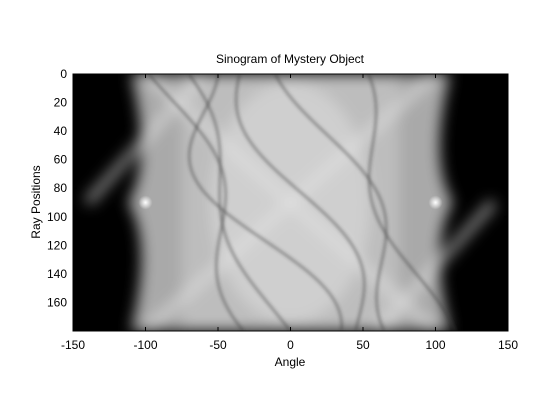 Image resolution: width=560 pixels, height=420 pixels. I want to click on y-tick-label: 0, so click(63, 74).